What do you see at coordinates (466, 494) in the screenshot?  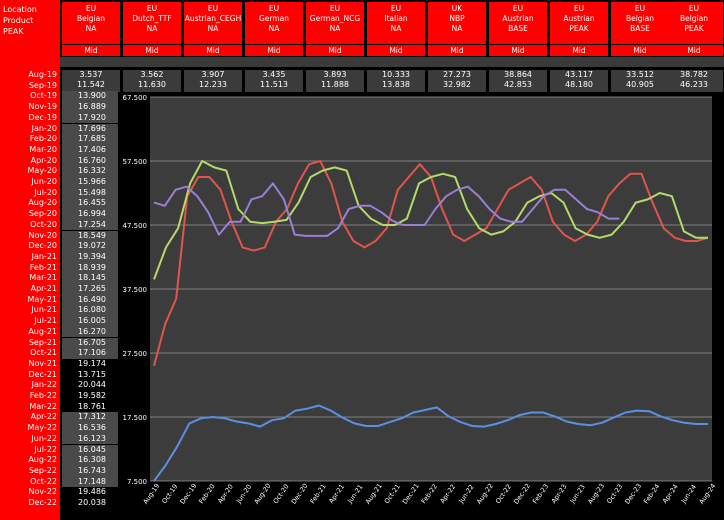 I see `x-tick-label: Jun-22` at bounding box center [466, 494].